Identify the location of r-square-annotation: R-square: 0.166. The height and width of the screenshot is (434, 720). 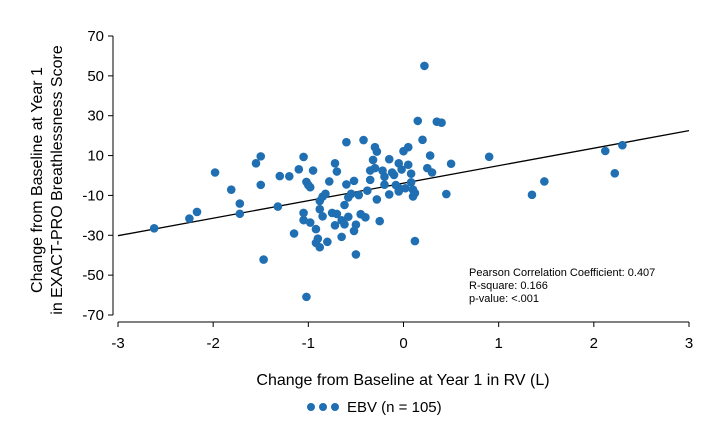
(508, 286).